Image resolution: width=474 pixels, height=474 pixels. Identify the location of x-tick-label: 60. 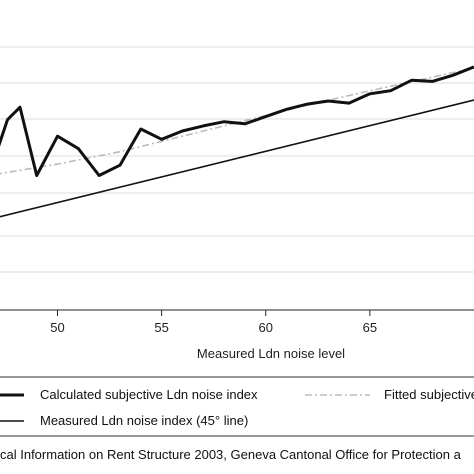
(266, 327).